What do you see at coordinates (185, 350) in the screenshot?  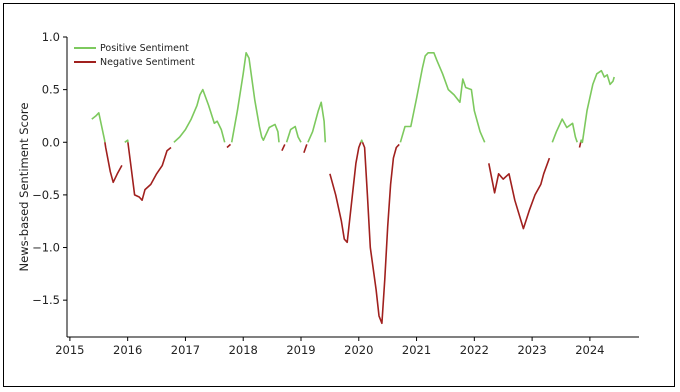 I see `x-tick-label: 2017` at bounding box center [185, 350].